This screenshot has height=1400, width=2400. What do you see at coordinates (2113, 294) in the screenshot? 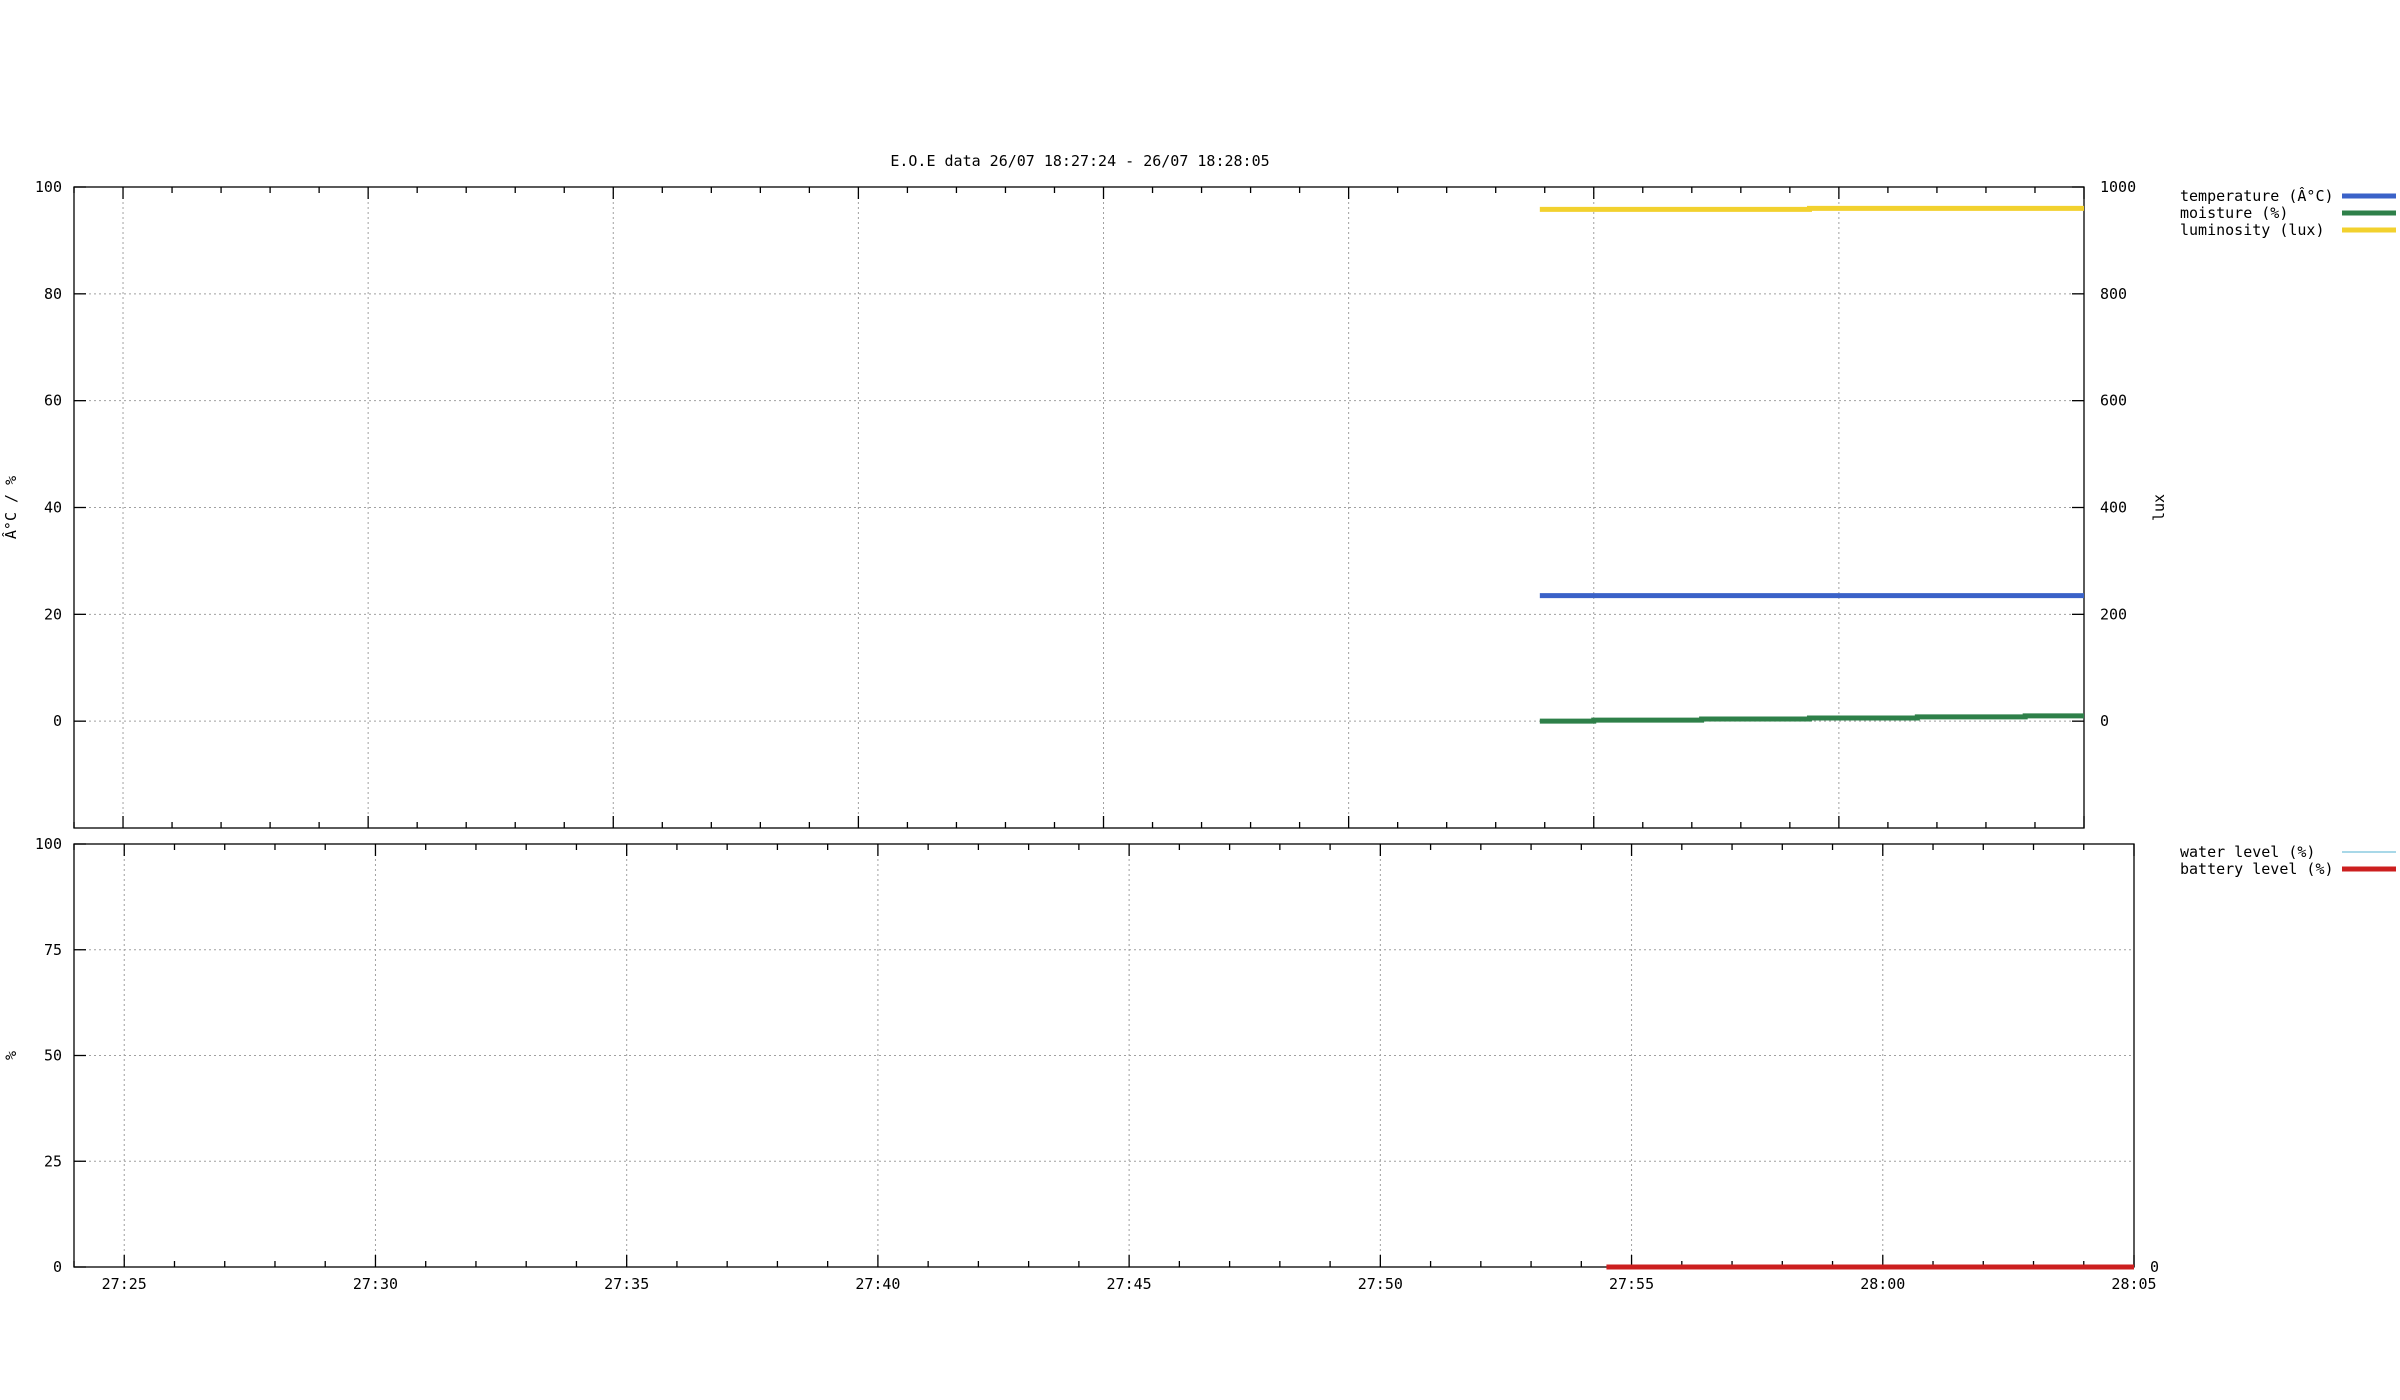
I see `y2-tick-label: 800` at bounding box center [2113, 294].